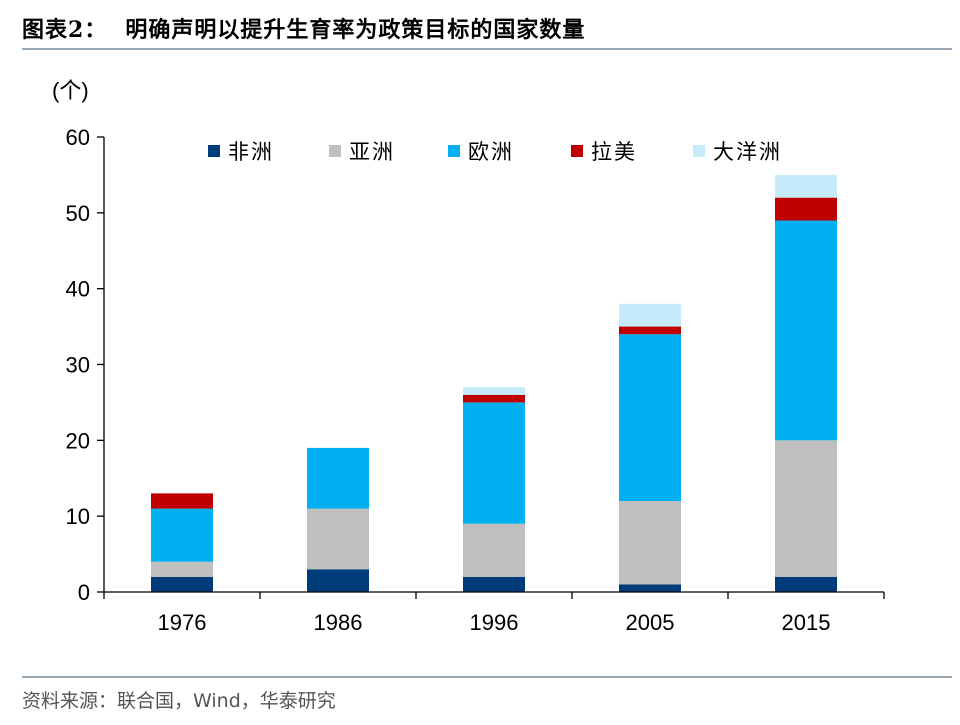  What do you see at coordinates (491, 152) in the screenshot?
I see `legend-label-2: 欧洲` at bounding box center [491, 152].